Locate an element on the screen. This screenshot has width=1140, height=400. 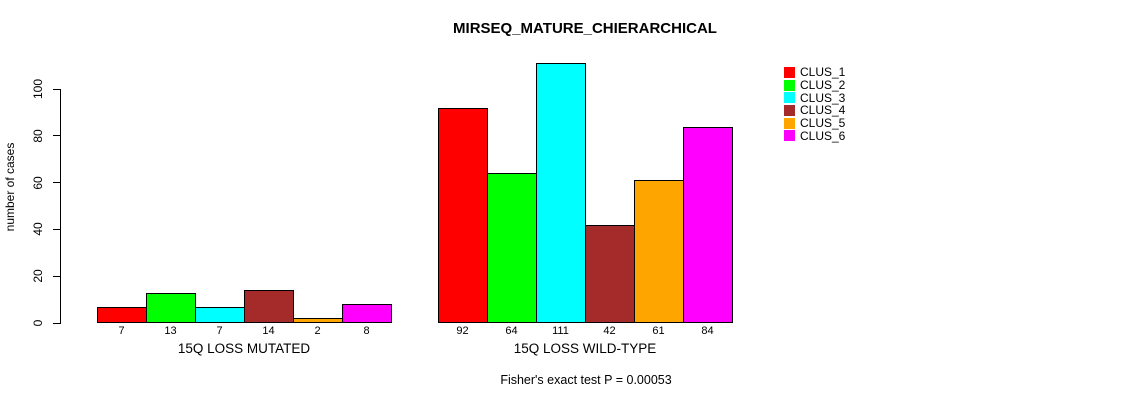
bar-clus_5-group2 is located at coordinates (659, 251).